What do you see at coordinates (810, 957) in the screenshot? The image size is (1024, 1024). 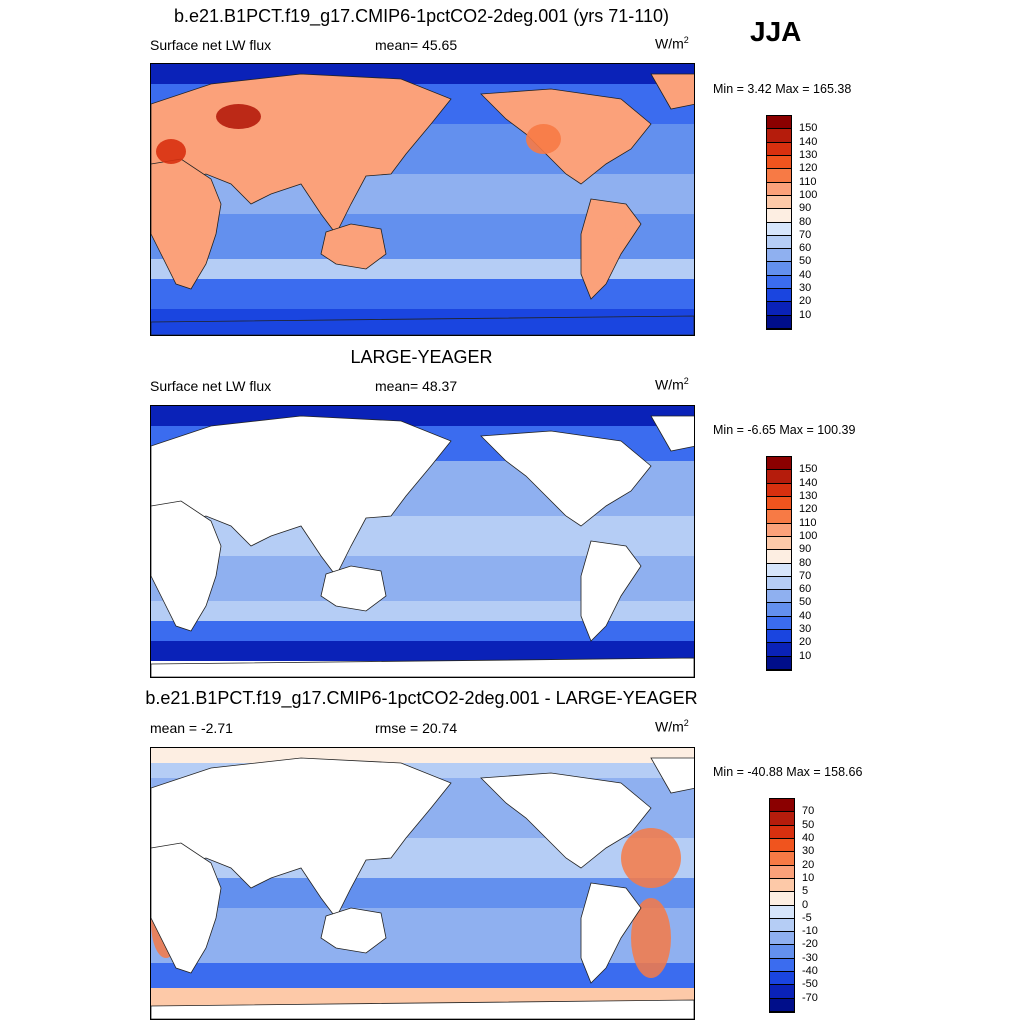 I see `panel-3-colorbar-tick-label: -30` at bounding box center [810, 957].